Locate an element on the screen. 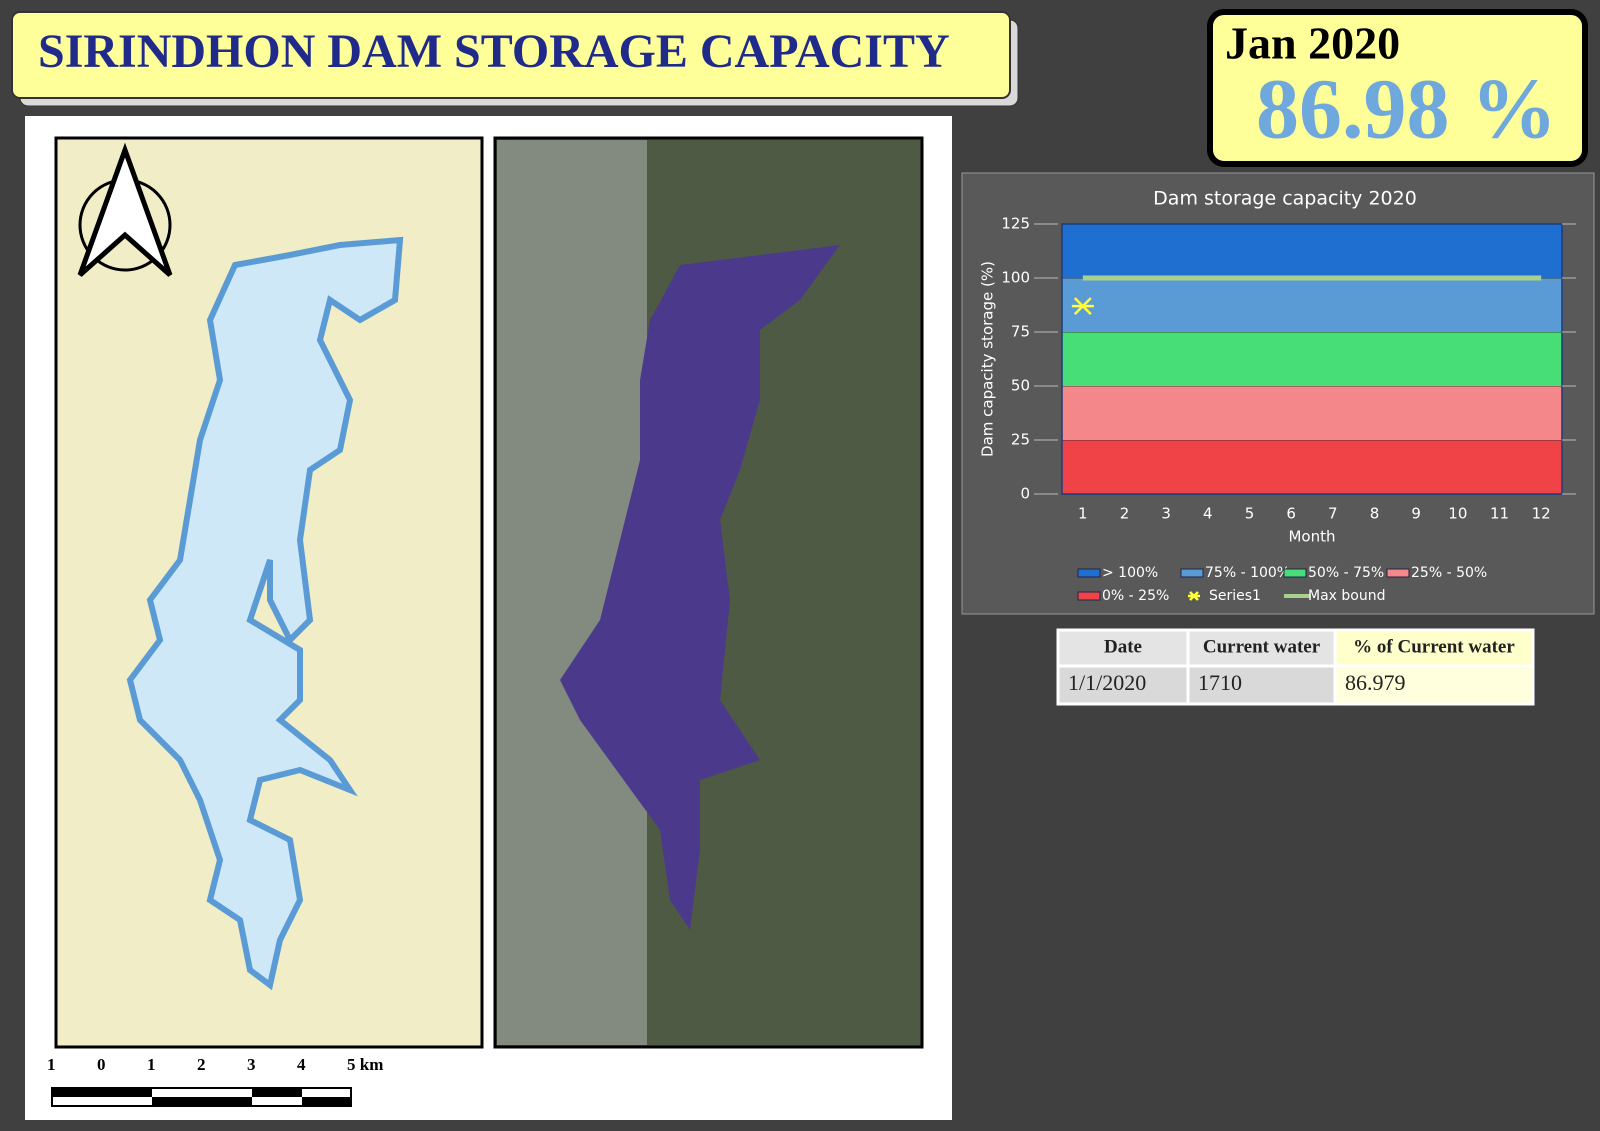  north-arrow is located at coordinates (125, 209).